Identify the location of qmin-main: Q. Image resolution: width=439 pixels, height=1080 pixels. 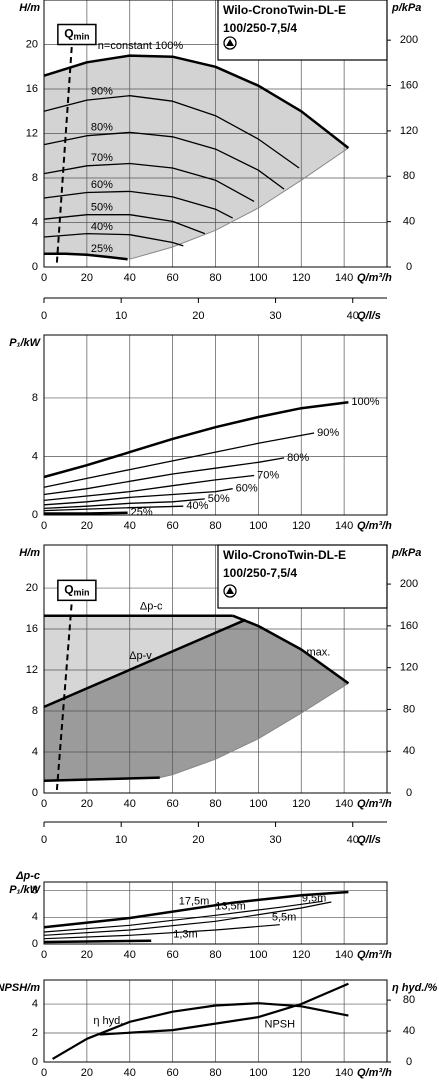
(68, 34).